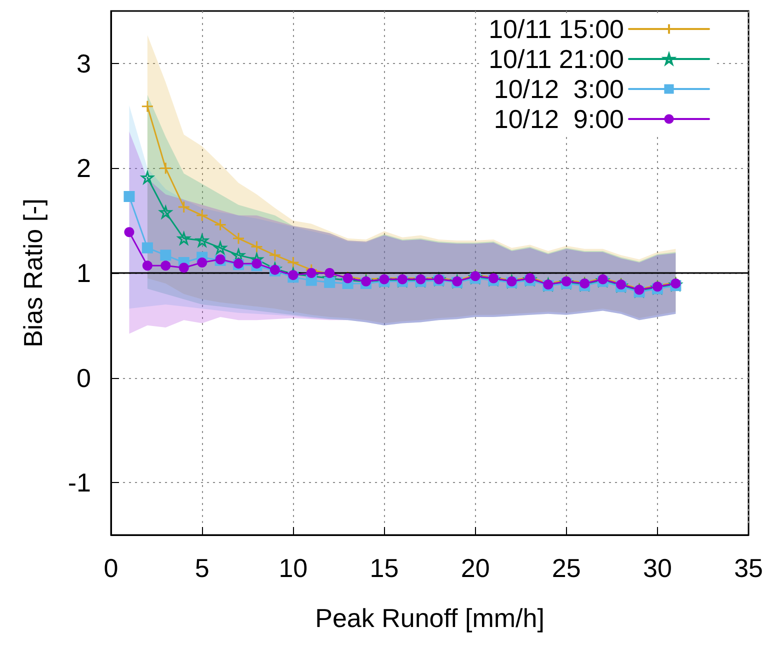 Image resolution: width=774 pixels, height=669 pixels. Describe the element at coordinates (556, 59) in the screenshot. I see `legend-label: 10/11 21:00` at that location.